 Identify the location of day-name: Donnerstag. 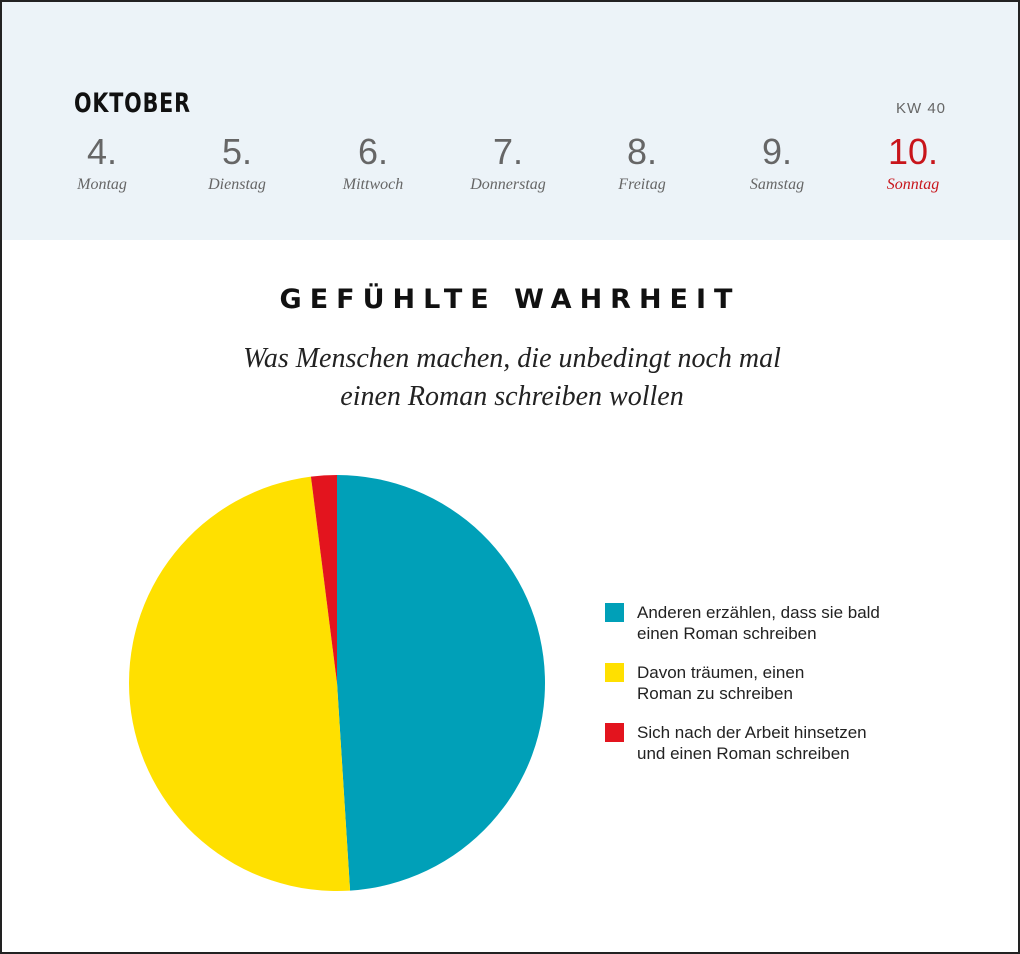
(508, 184).